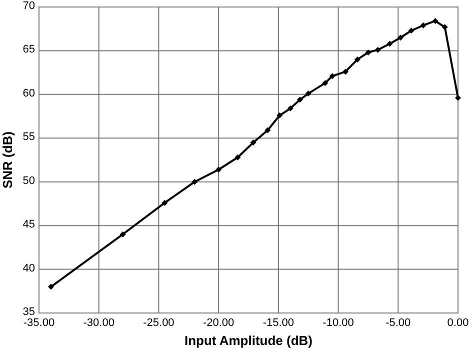 This screenshot has width=474, height=349. Describe the element at coordinates (28, 224) in the screenshot. I see `y-tick-label: 45` at that location.